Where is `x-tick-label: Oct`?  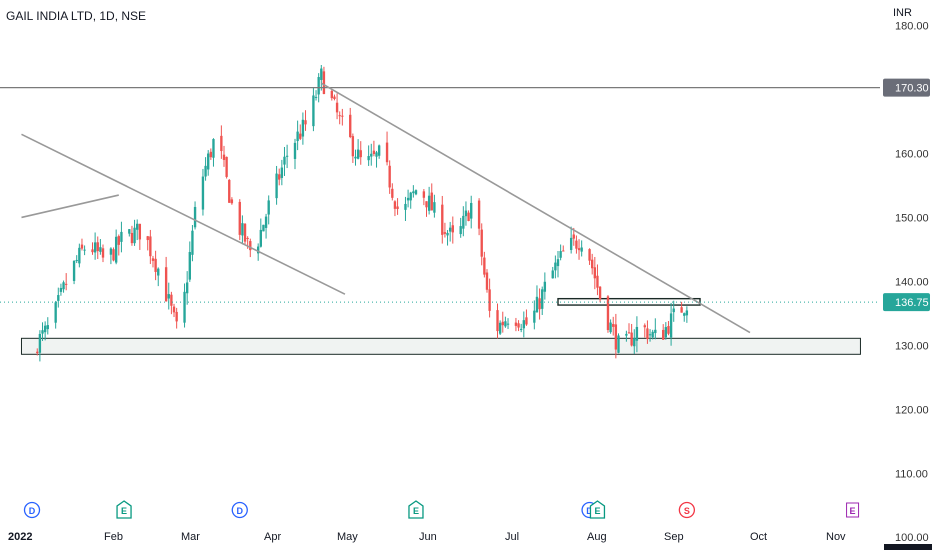 x-tick-label: Oct is located at coordinates (758, 537).